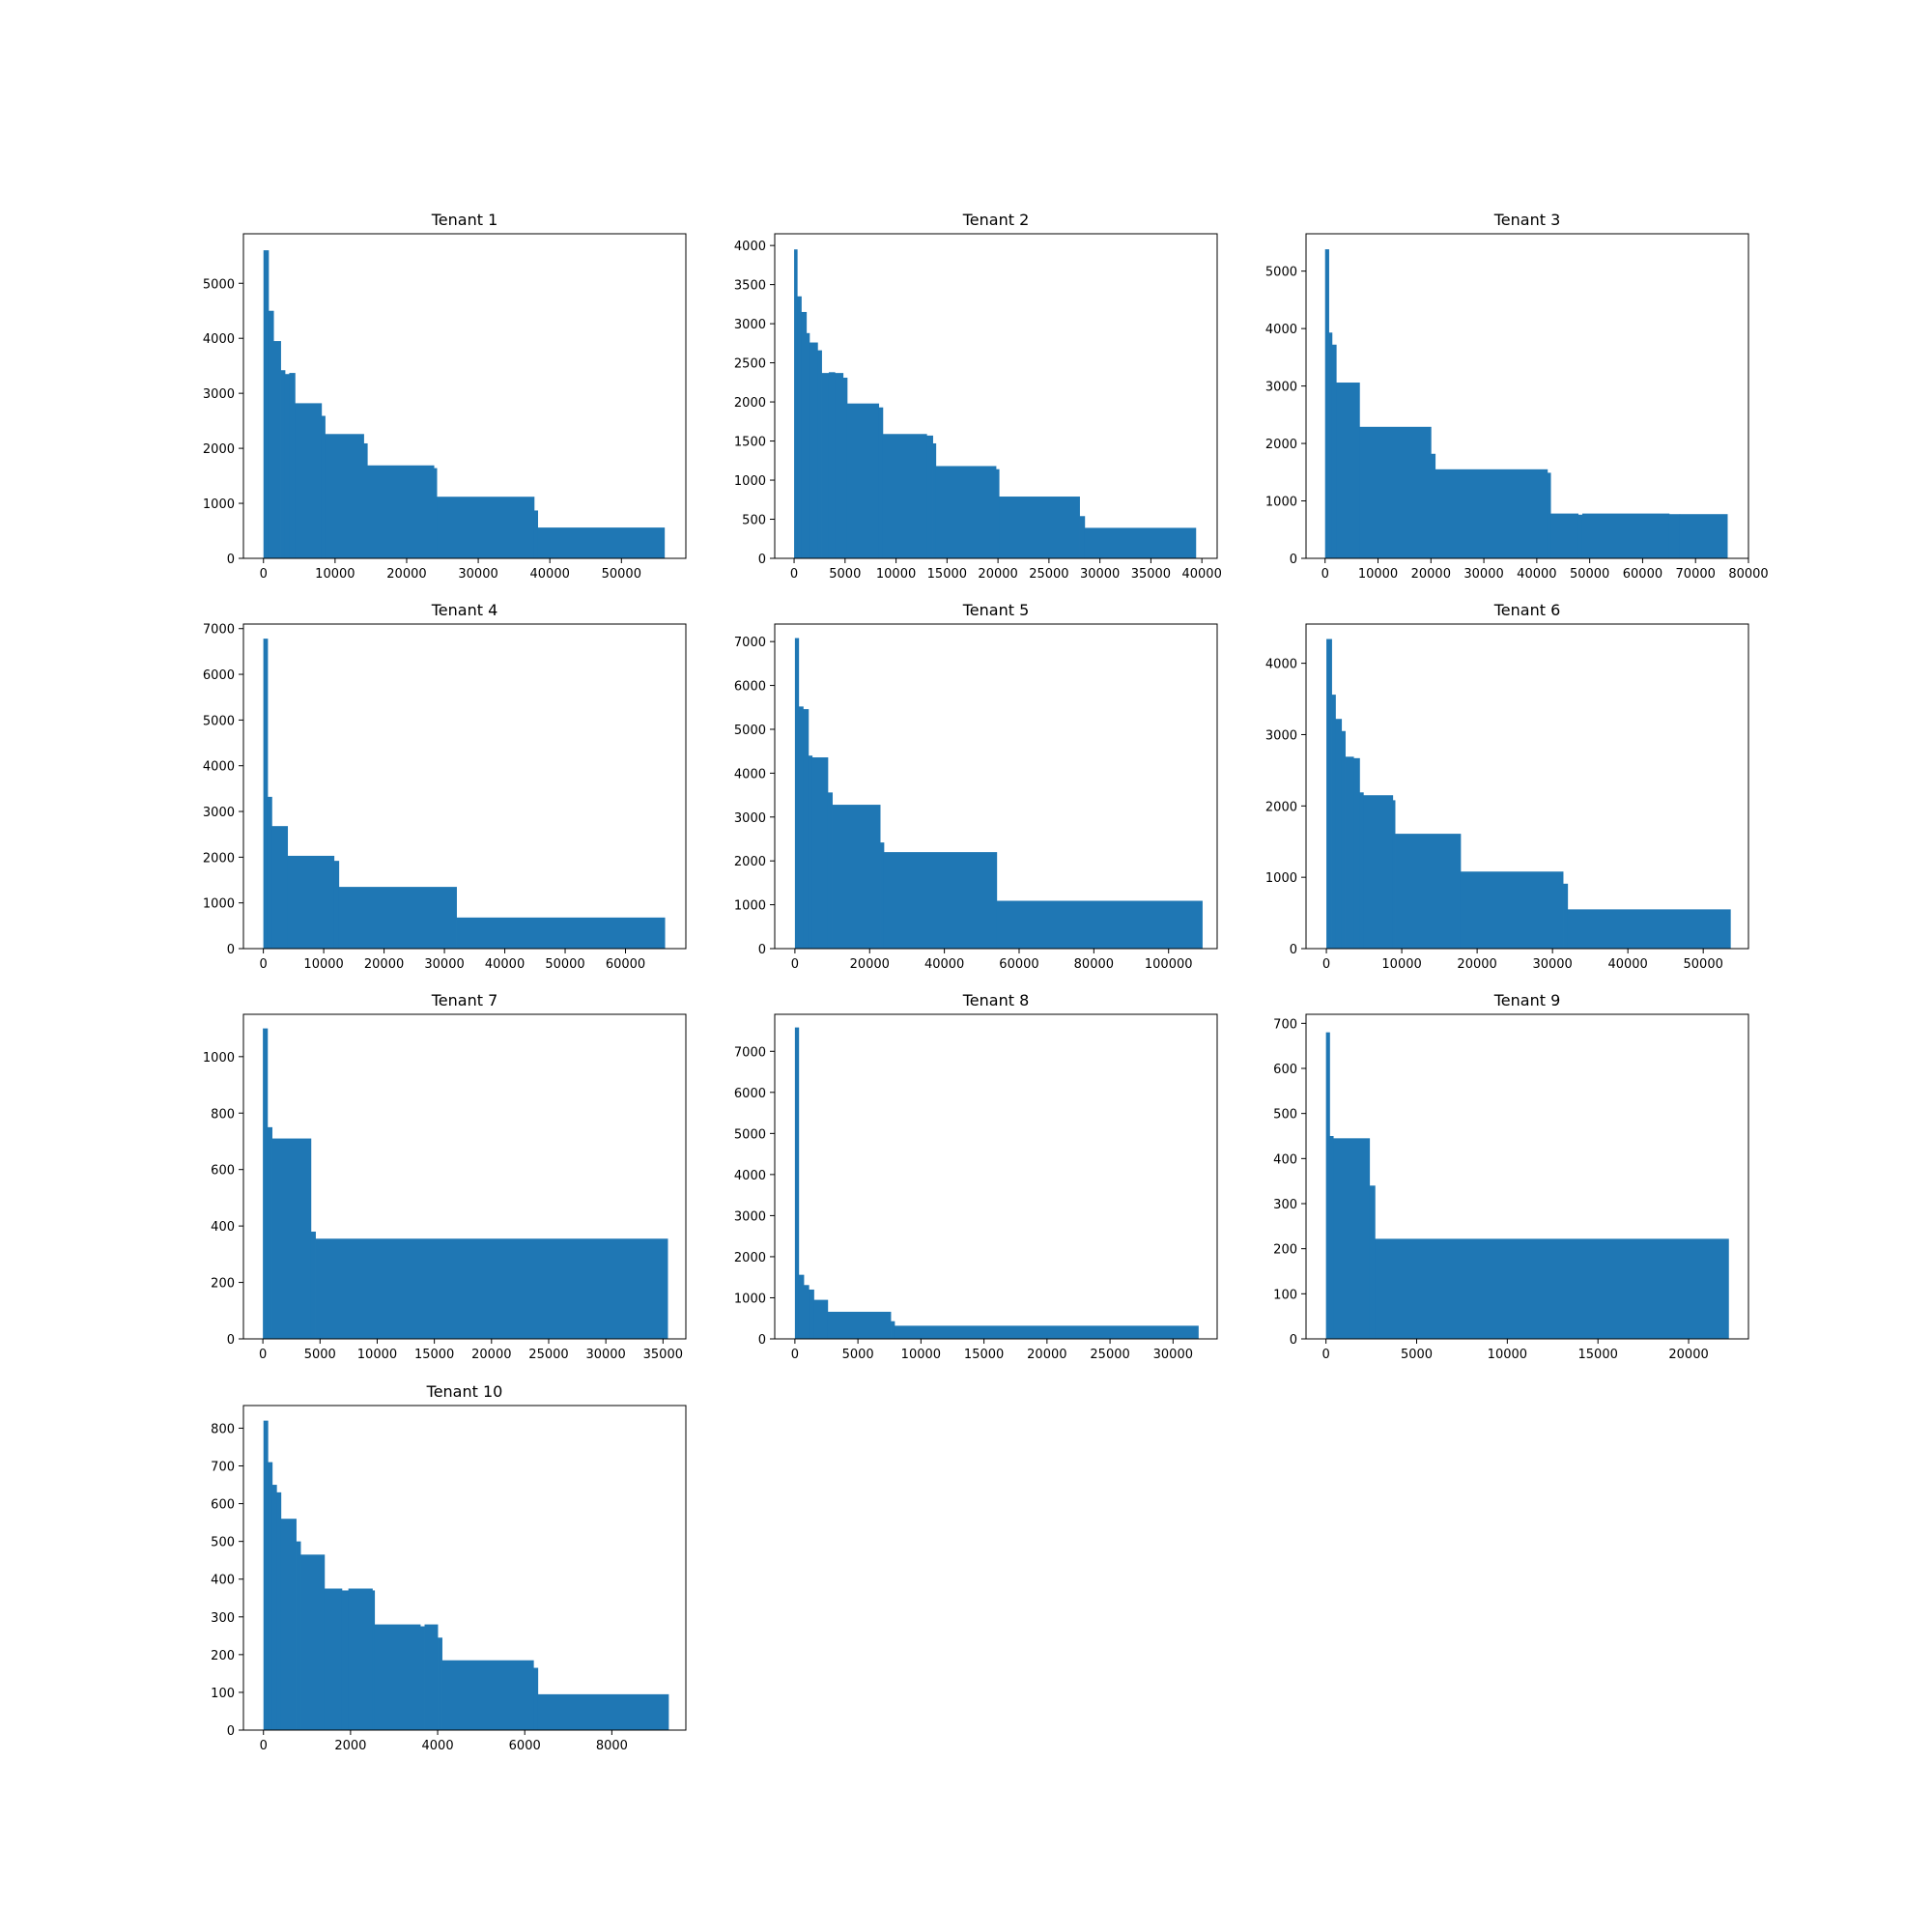 This screenshot has height=1932, width=1932. Describe the element at coordinates (223, 1429) in the screenshot. I see `y-tick-label: 800` at that location.